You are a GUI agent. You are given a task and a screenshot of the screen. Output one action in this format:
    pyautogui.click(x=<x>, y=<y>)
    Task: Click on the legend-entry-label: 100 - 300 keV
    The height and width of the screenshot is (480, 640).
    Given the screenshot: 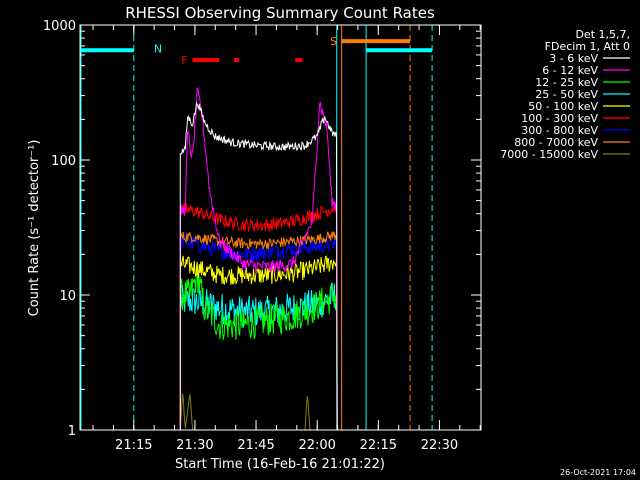 What is the action you would take?
    pyautogui.click(x=559, y=118)
    